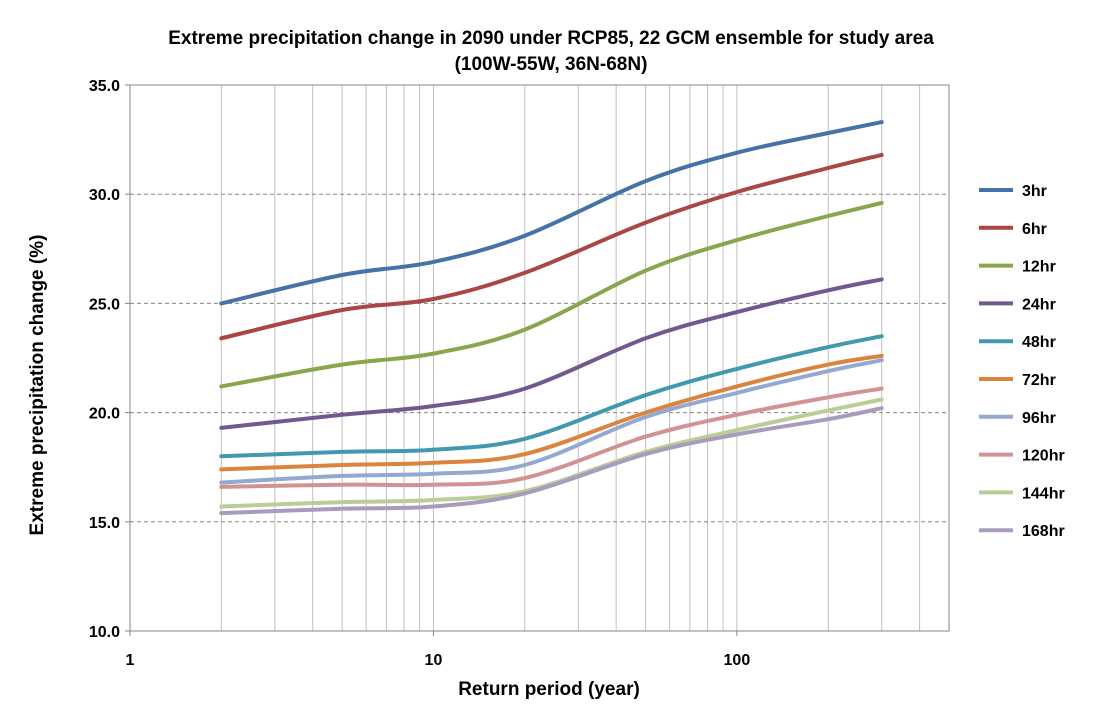 The height and width of the screenshot is (721, 1094). I want to click on legend-label-12hr: 12hr, so click(1039, 267).